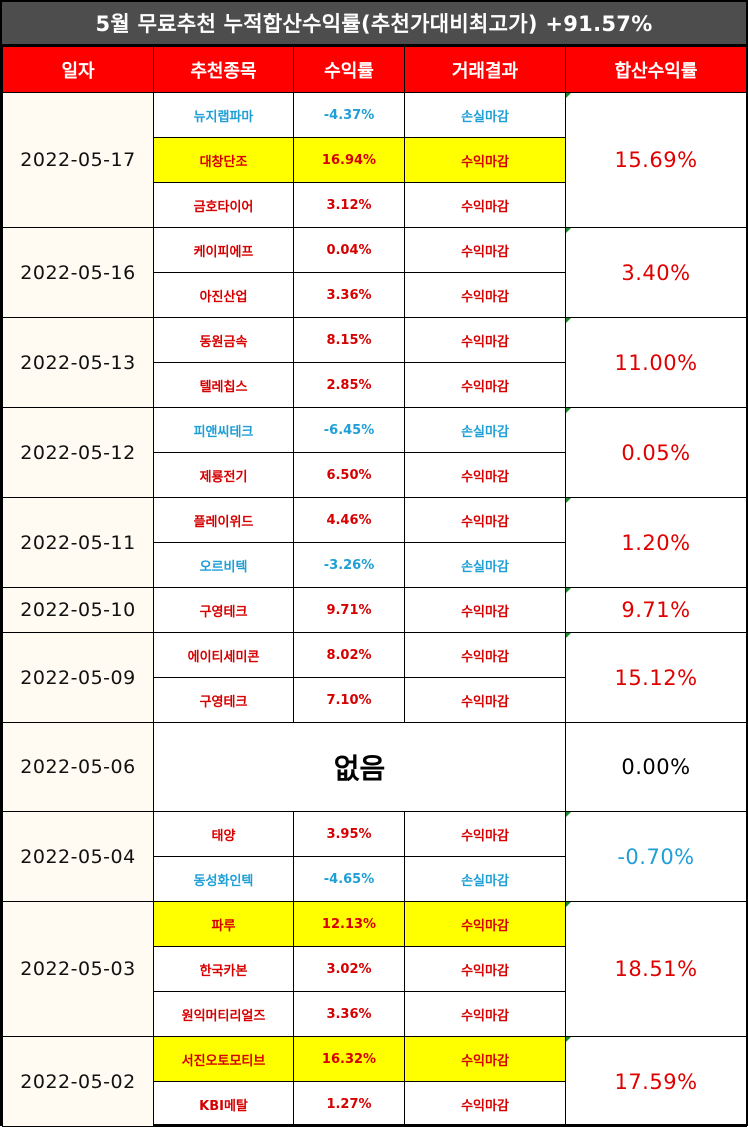 The image size is (748, 1127). Describe the element at coordinates (349, 250) in the screenshot. I see `stock-return: 0.04%` at that location.